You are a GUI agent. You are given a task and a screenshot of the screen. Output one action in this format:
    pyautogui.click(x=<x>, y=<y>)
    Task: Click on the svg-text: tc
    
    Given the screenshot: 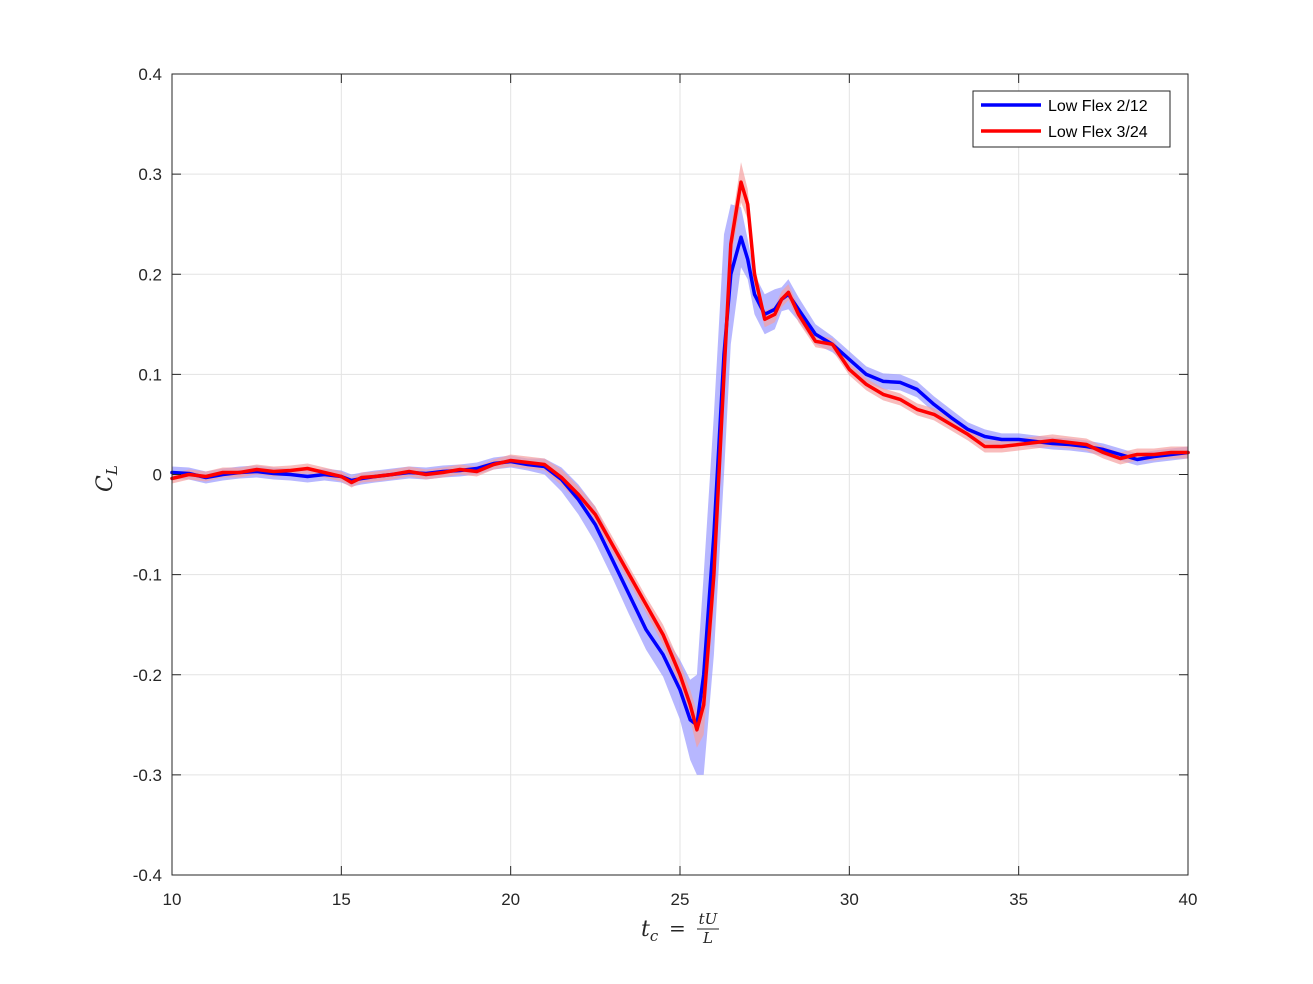 What is the action you would take?
    pyautogui.click(x=650, y=931)
    